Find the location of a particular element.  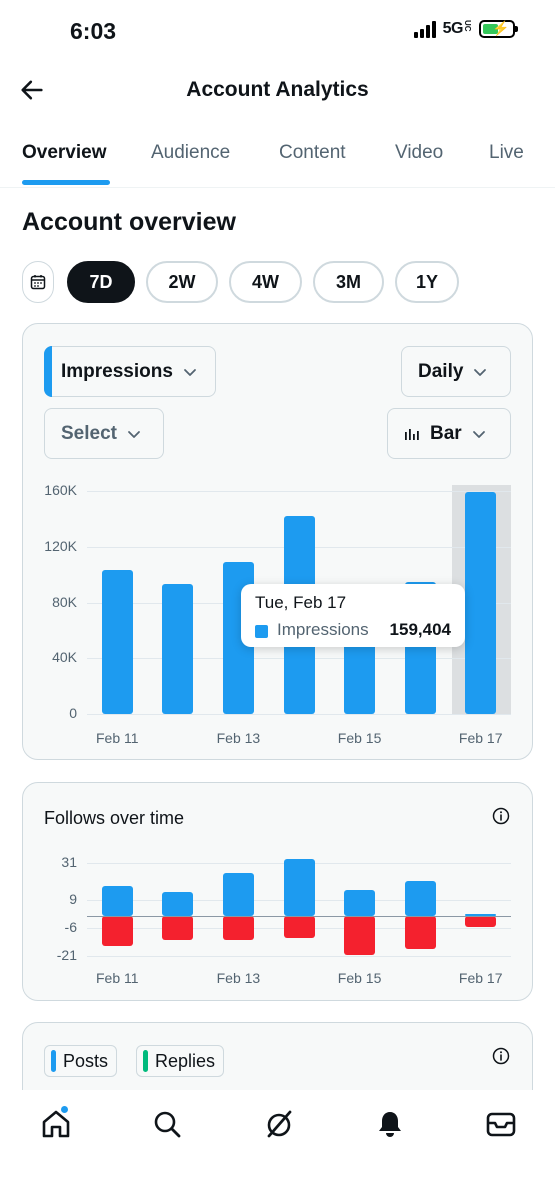

metric-dropdown-label: Impressions is located at coordinates (117, 371).